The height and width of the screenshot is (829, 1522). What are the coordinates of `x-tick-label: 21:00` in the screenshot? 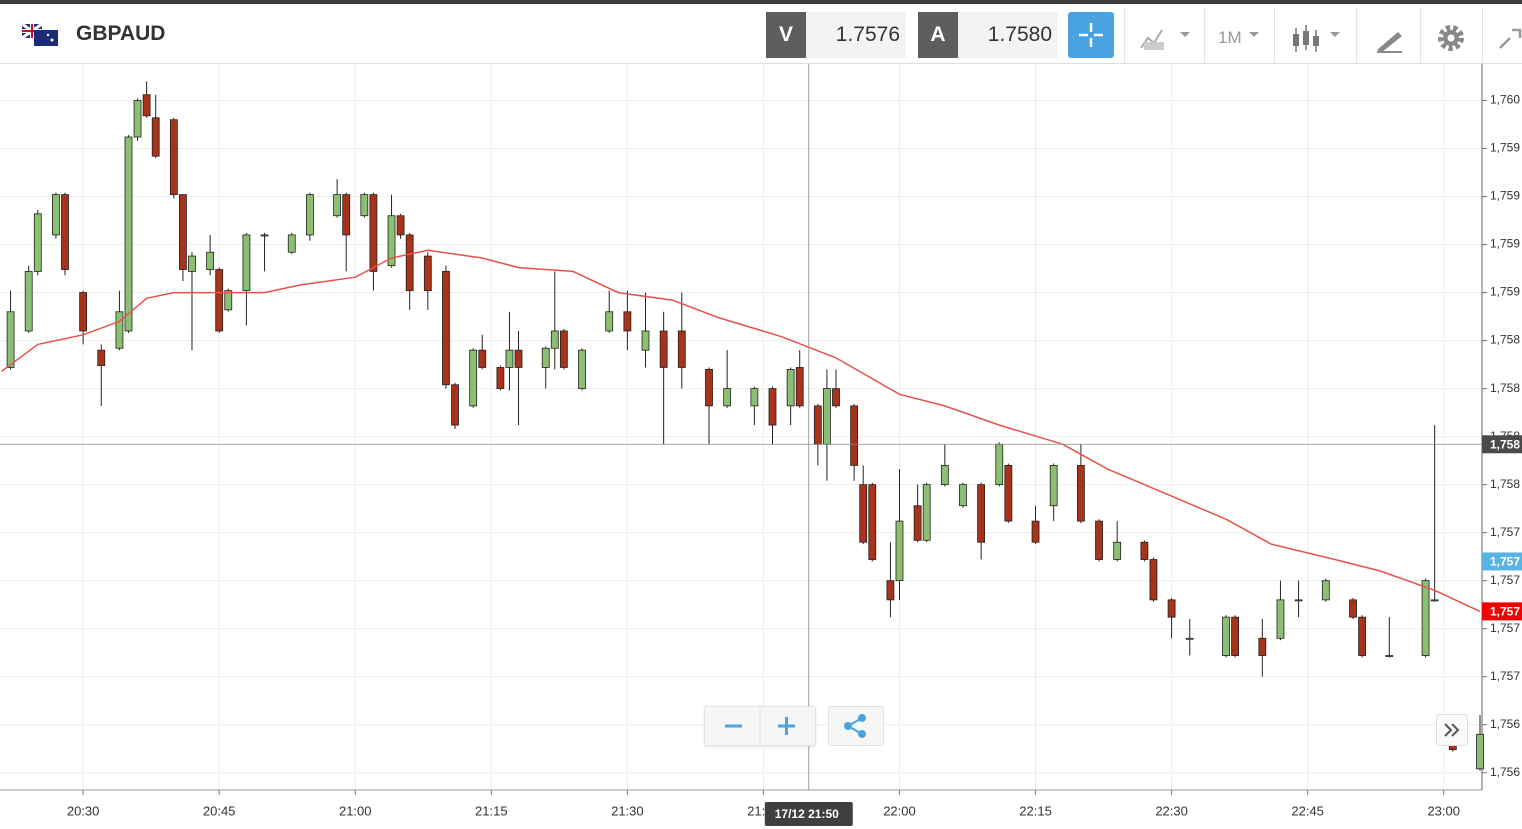 It's located at (355, 810).